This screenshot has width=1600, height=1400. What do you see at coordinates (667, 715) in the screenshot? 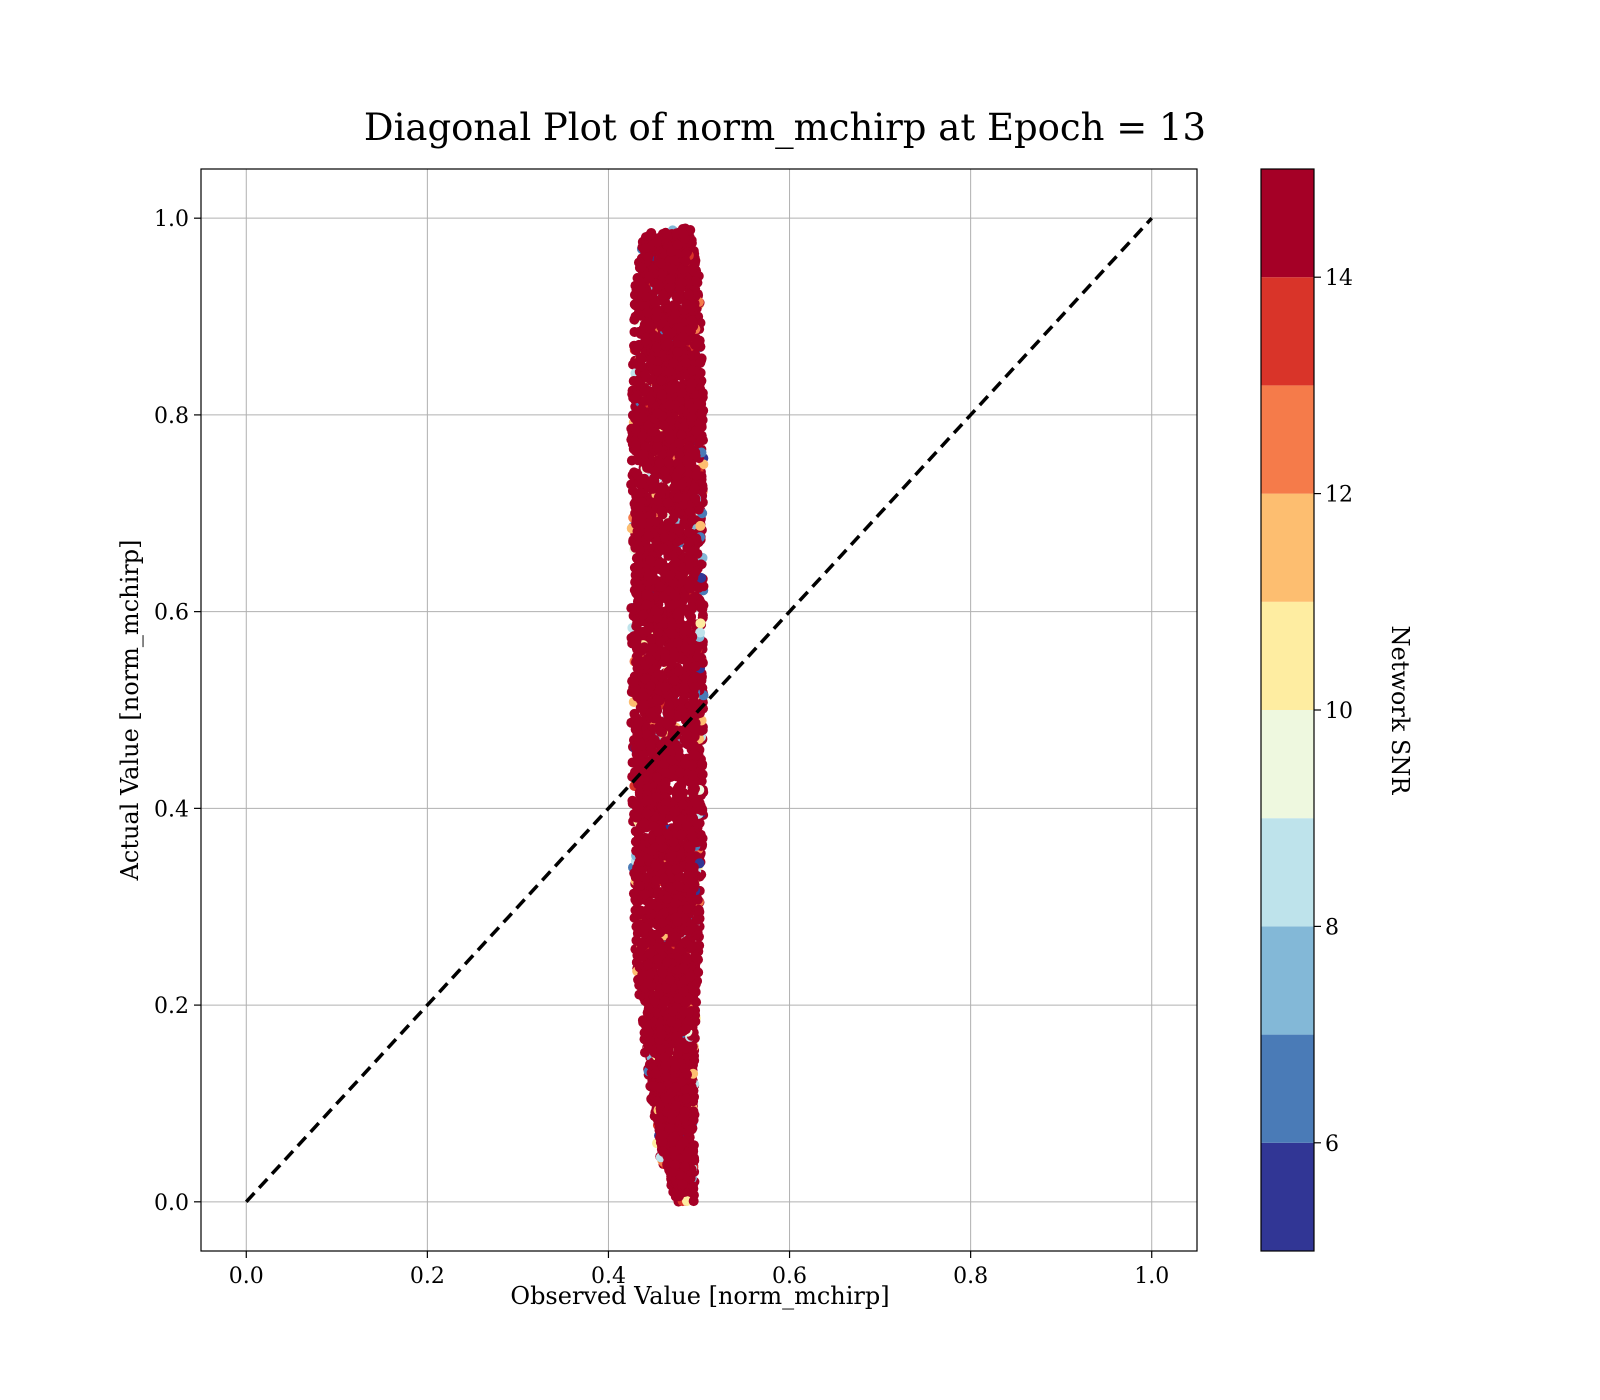
I see `scatter-points` at bounding box center [667, 715].